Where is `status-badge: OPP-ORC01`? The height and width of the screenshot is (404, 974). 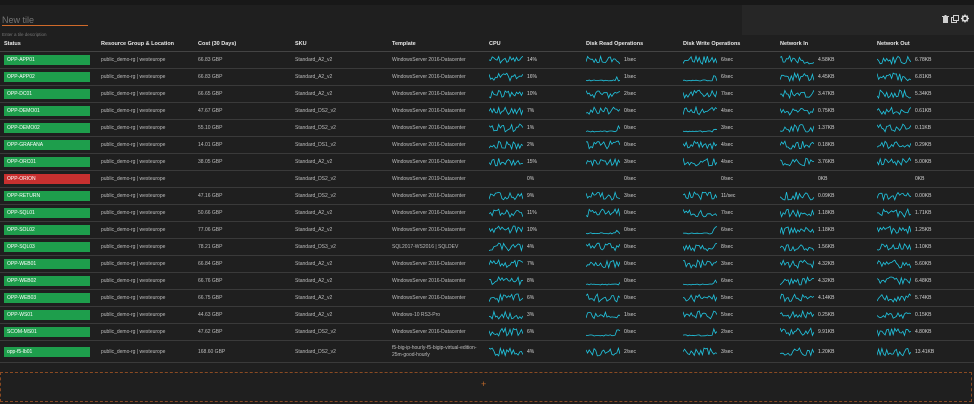
status-badge: OPP-ORC01 is located at coordinates (47, 162).